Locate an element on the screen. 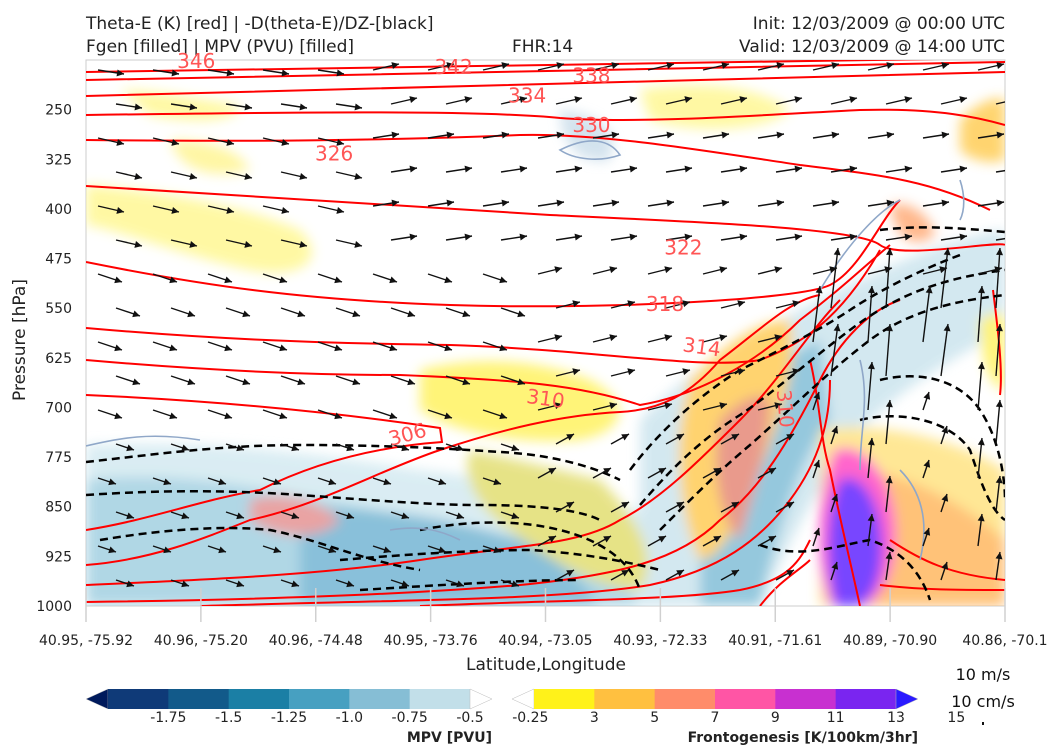 This screenshot has height=750, width=1050. svg-text: 334 is located at coordinates (527, 95).